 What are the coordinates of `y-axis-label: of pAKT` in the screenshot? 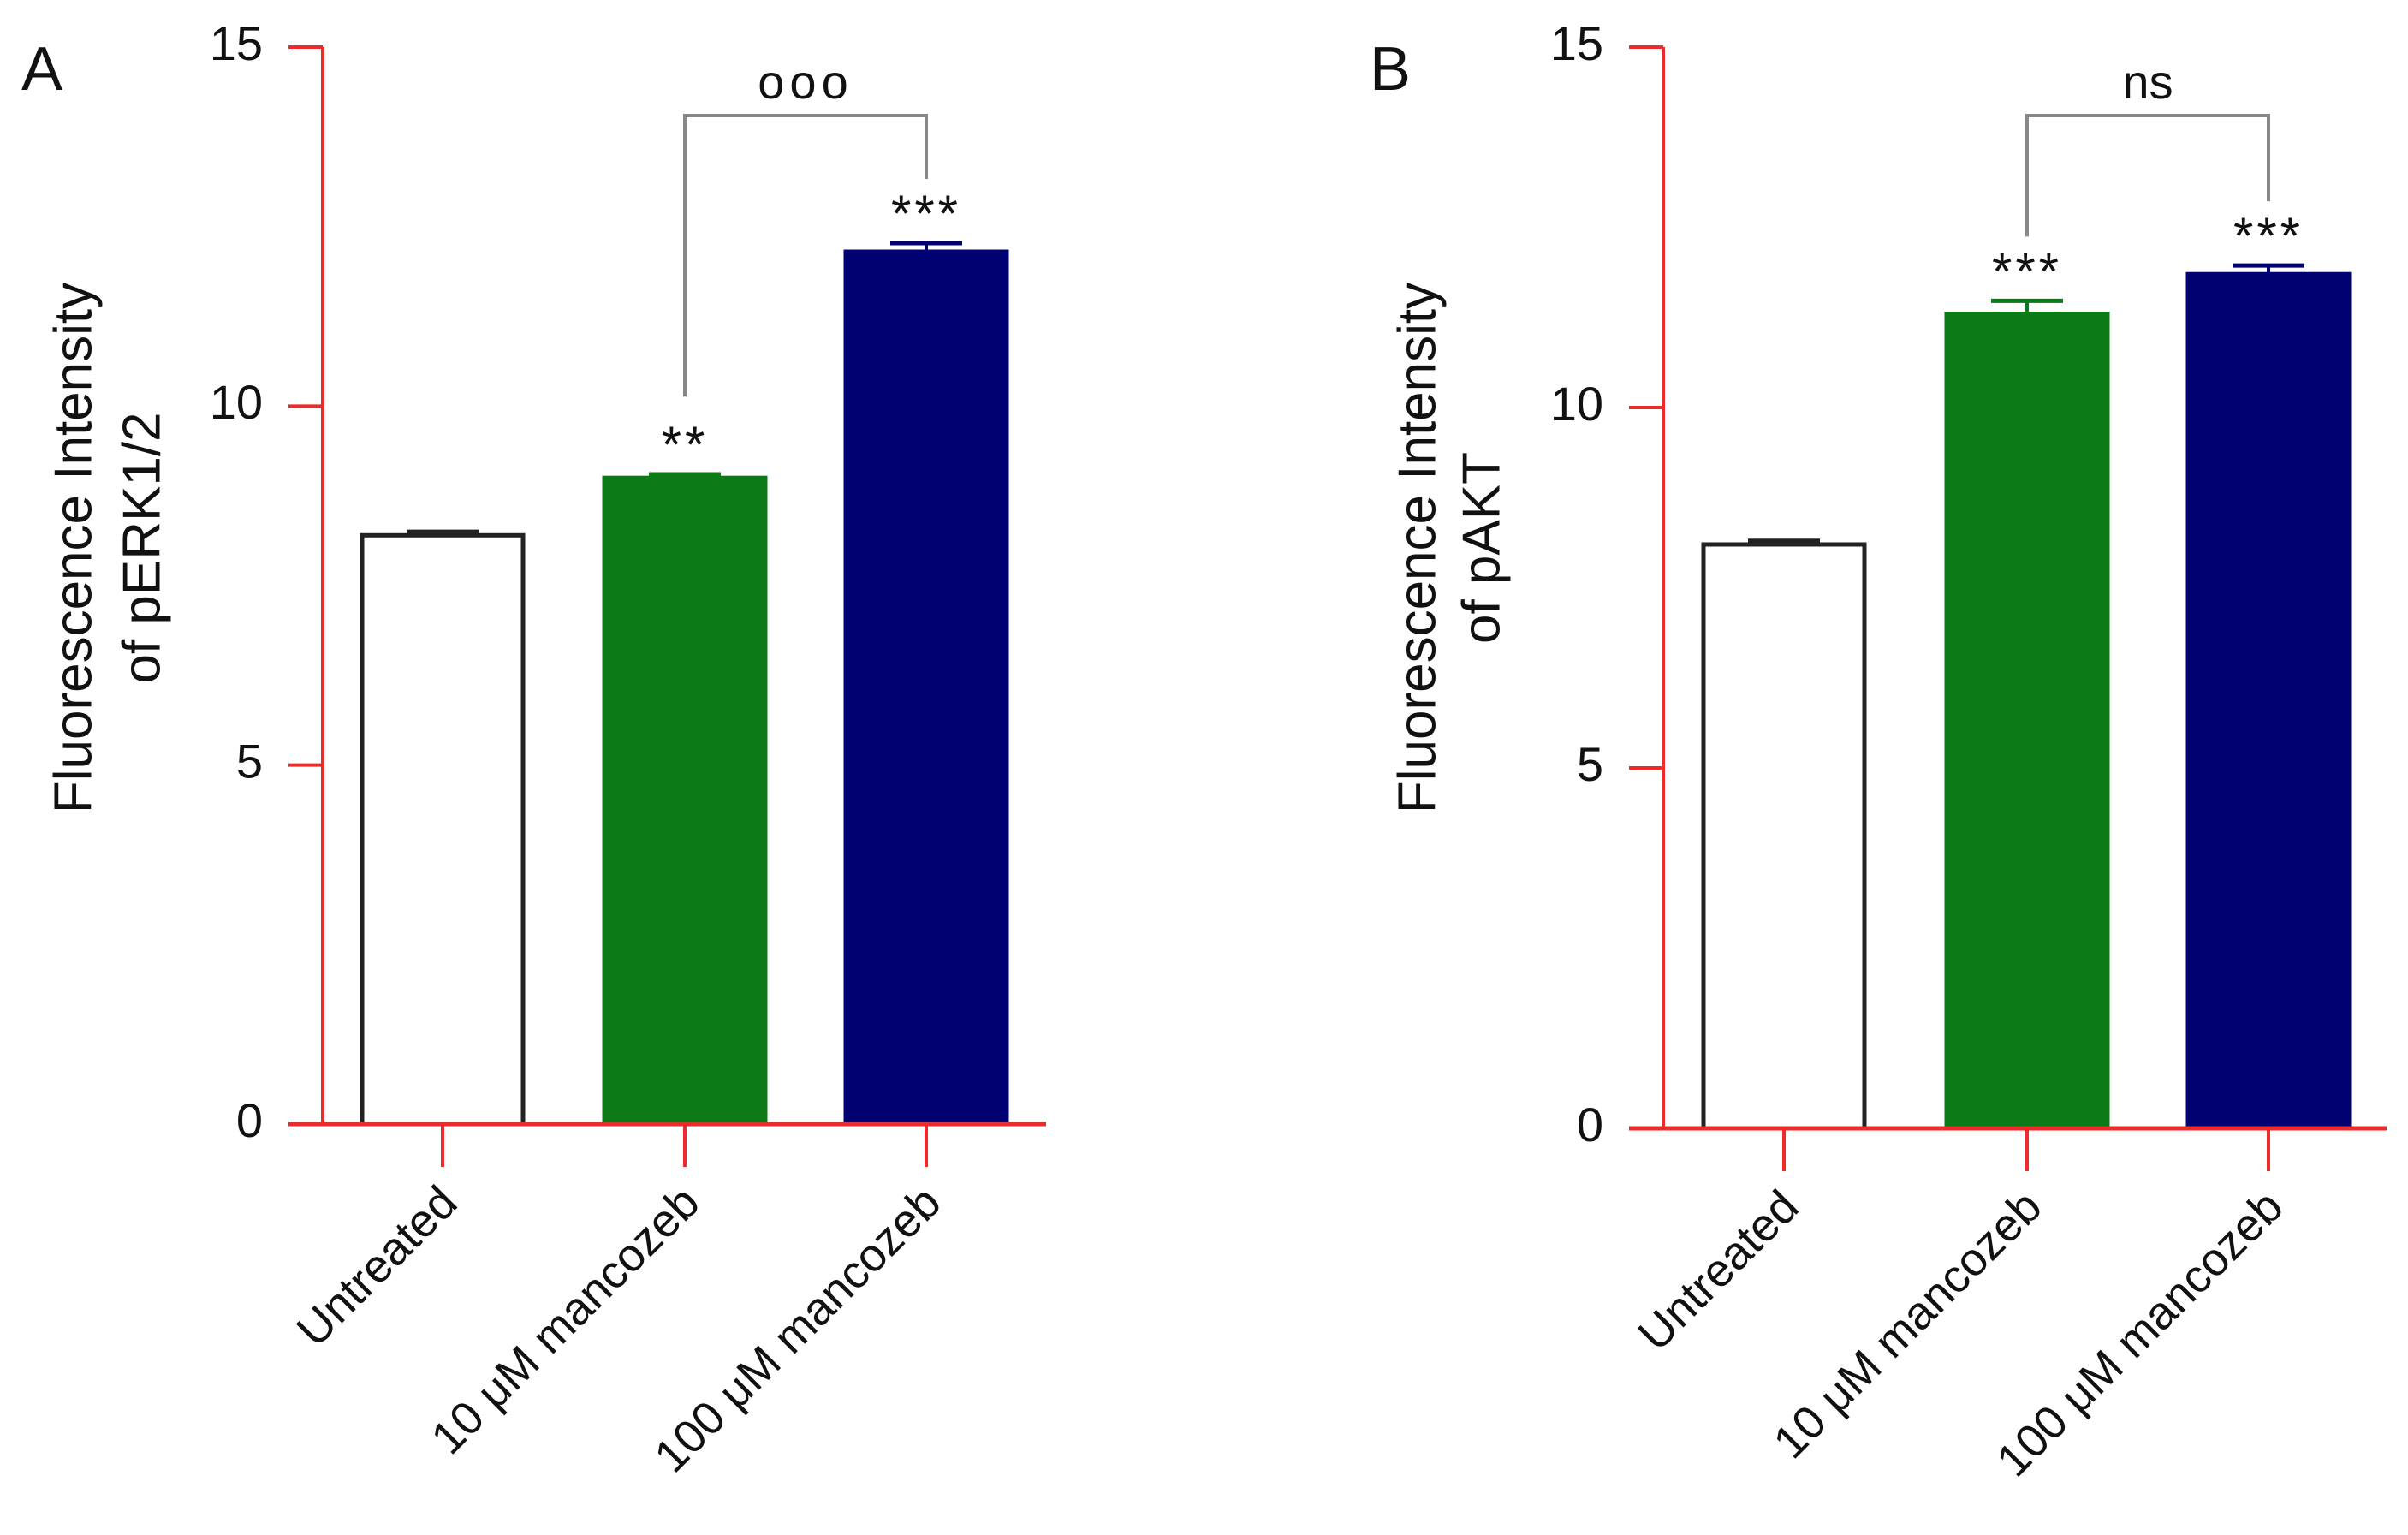 It's located at (1481, 548).